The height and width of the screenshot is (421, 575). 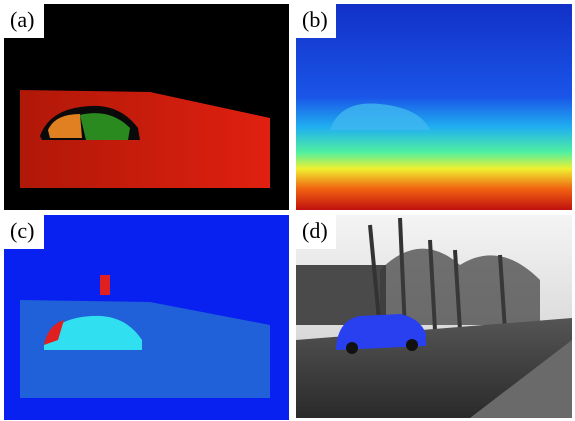 I want to click on panel-label: (a), so click(x=22, y=19).